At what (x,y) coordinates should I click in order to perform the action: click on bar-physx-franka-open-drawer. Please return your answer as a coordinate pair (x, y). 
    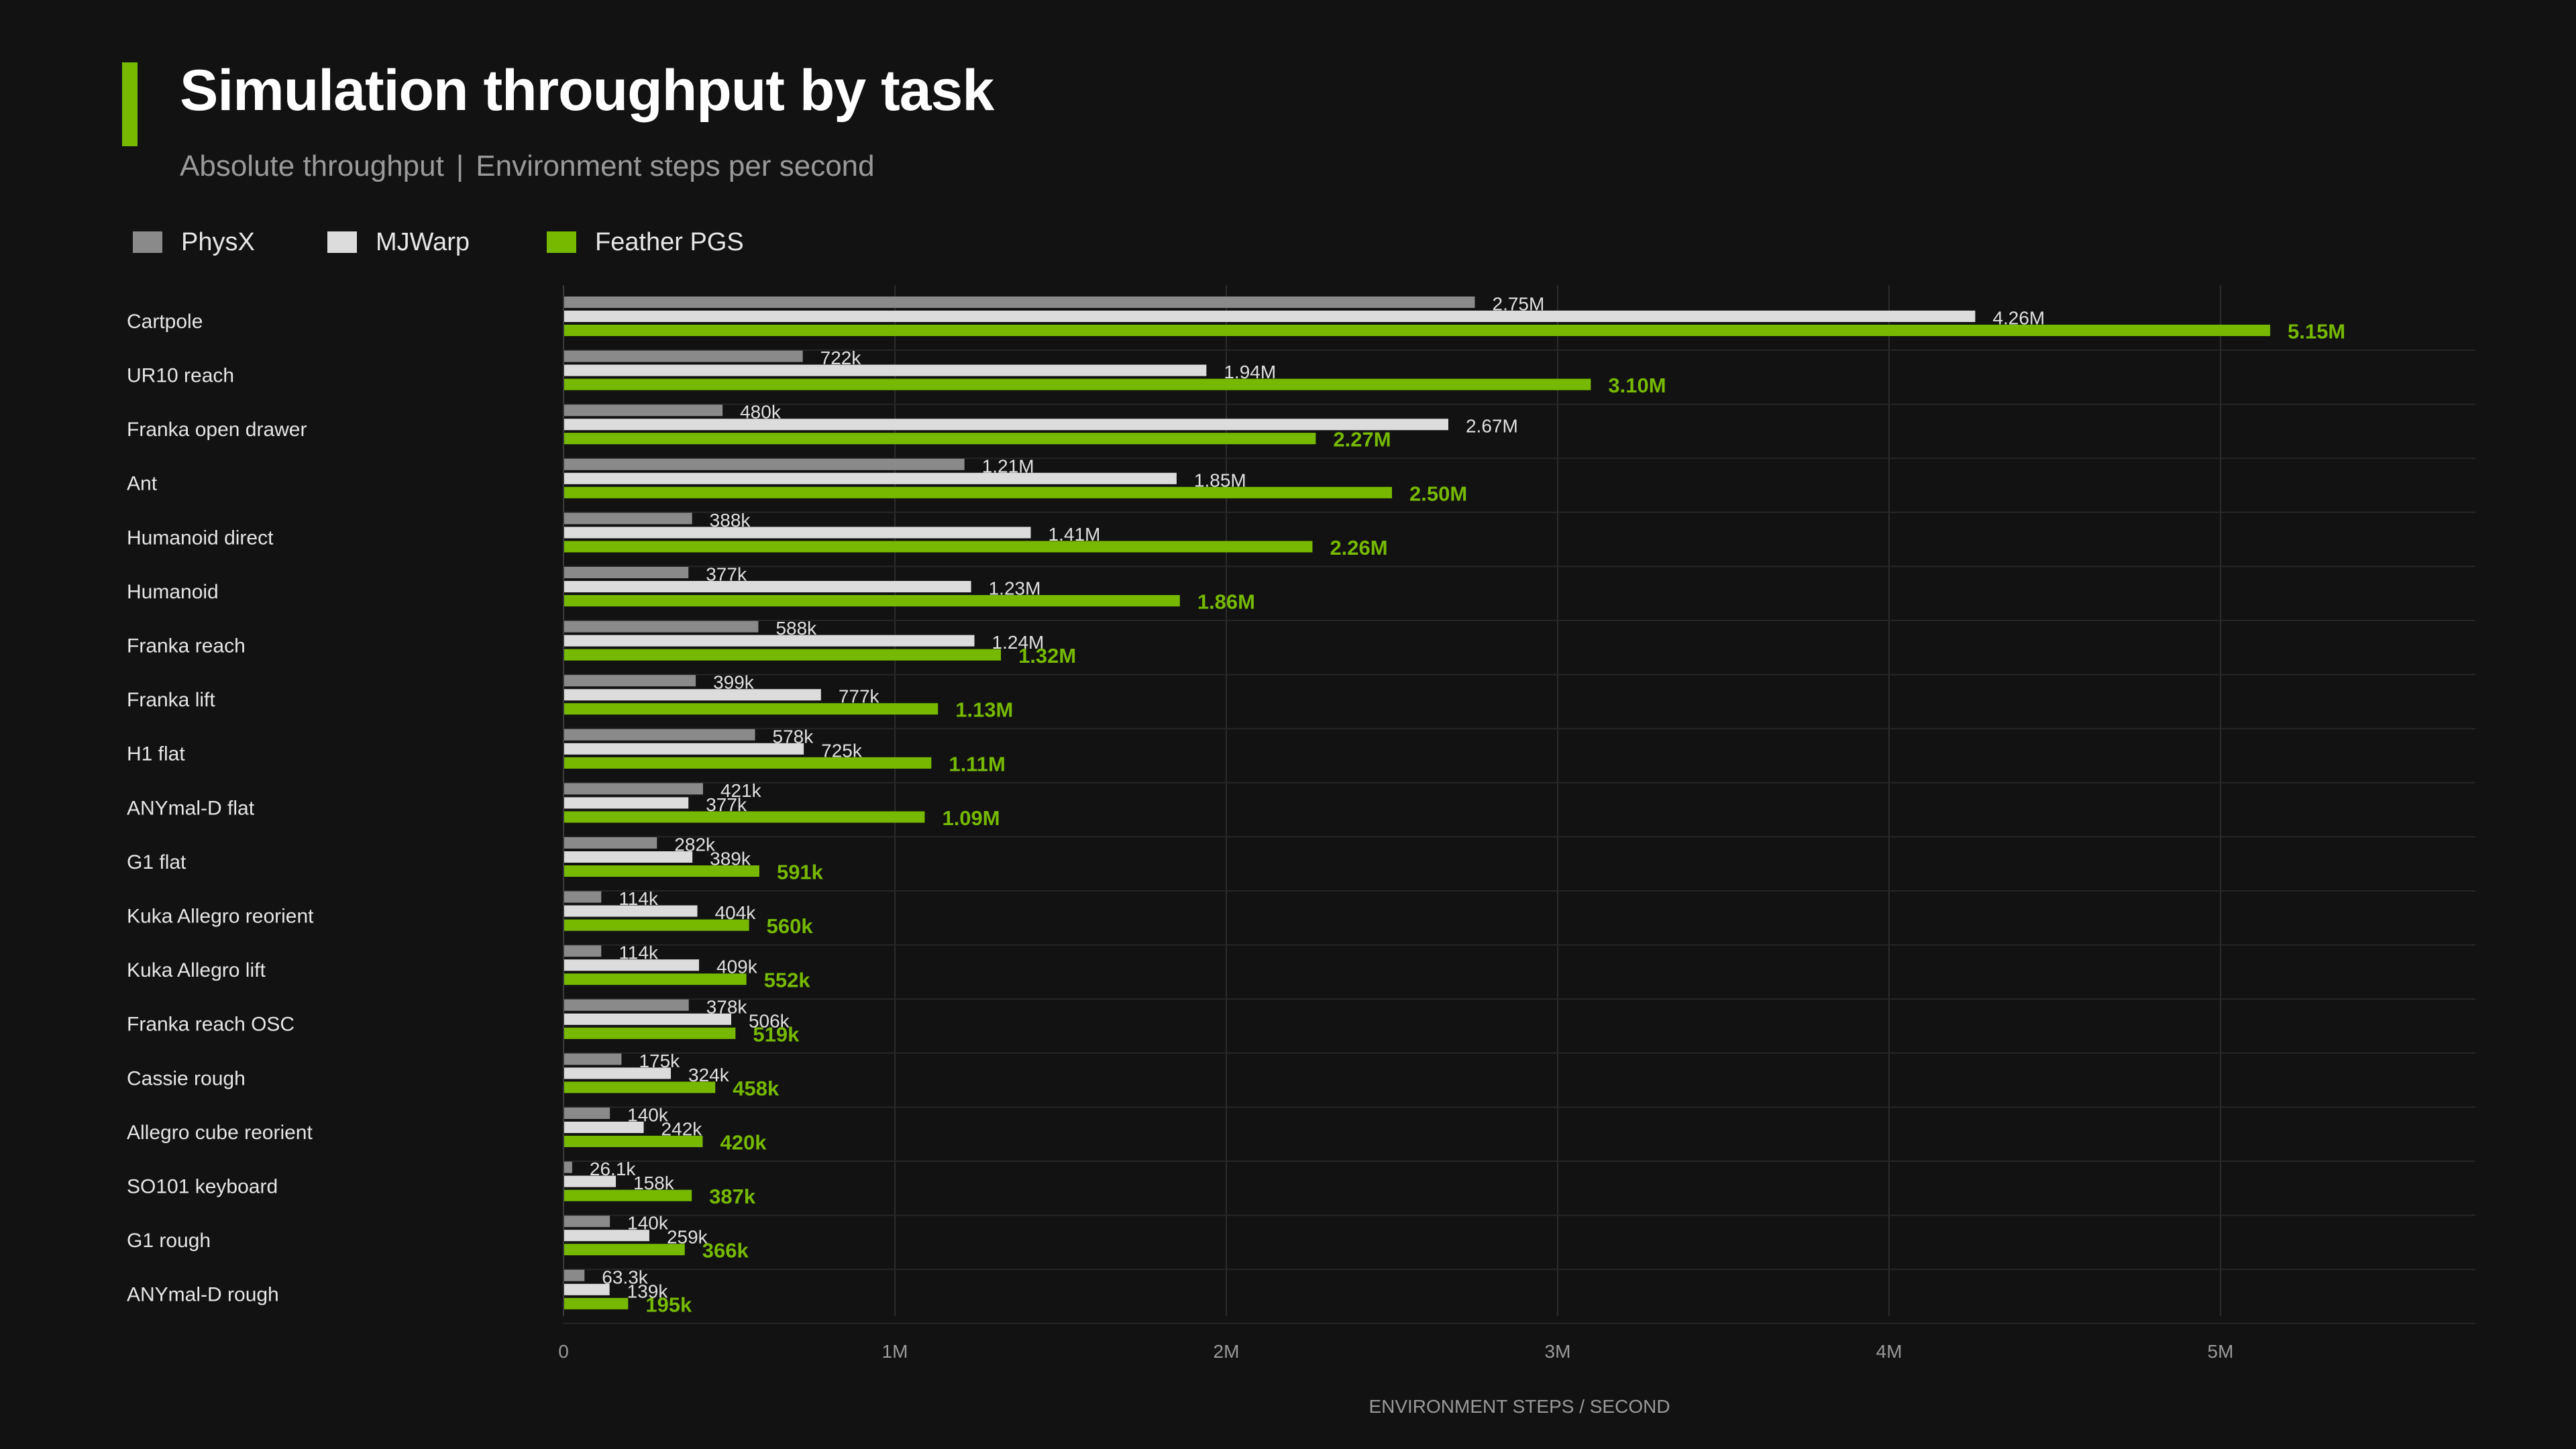
    Looking at the image, I should click on (643, 411).